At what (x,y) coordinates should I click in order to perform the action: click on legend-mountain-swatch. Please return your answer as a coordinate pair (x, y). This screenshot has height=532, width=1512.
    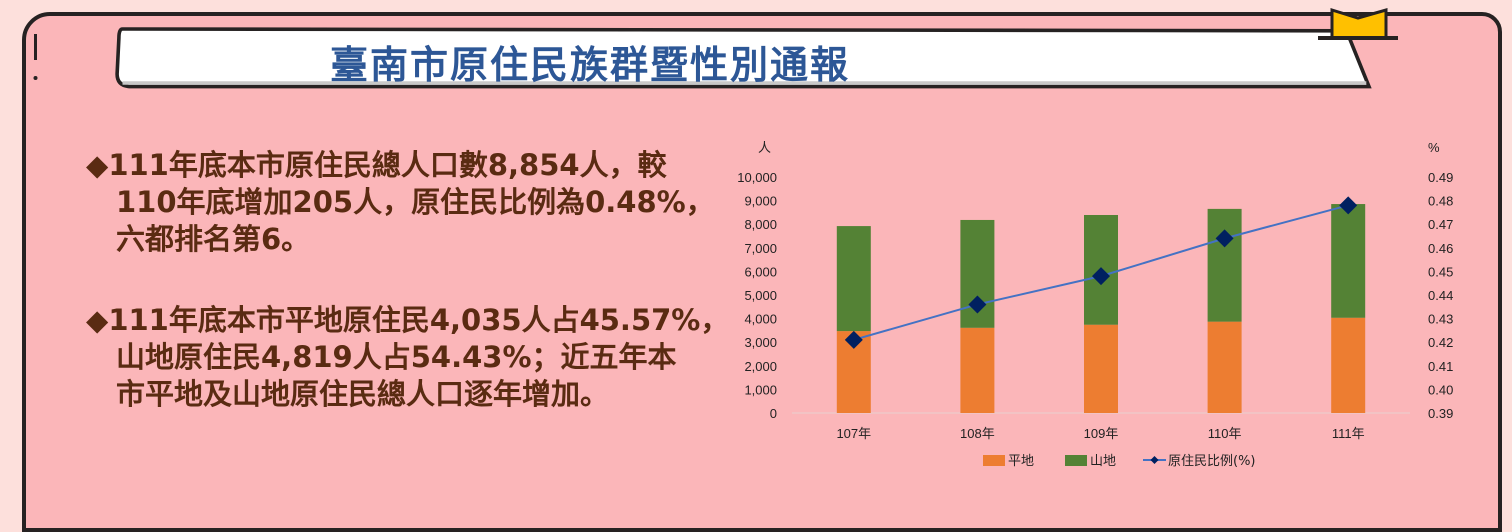
    Looking at the image, I should click on (1076, 460).